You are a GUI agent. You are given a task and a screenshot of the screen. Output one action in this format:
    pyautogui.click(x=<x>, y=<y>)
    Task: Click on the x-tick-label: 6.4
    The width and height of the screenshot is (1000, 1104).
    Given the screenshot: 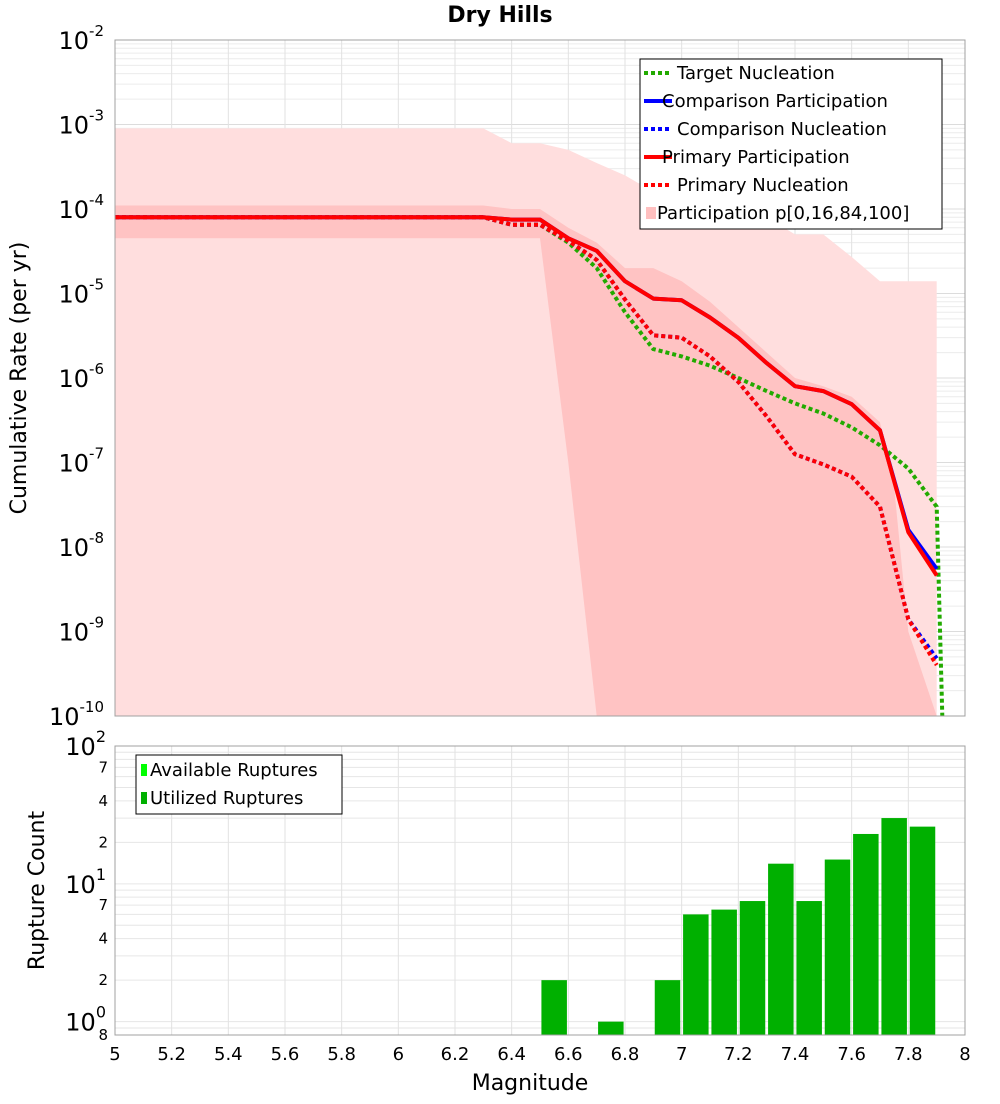 What is the action you would take?
    pyautogui.click(x=511, y=1054)
    